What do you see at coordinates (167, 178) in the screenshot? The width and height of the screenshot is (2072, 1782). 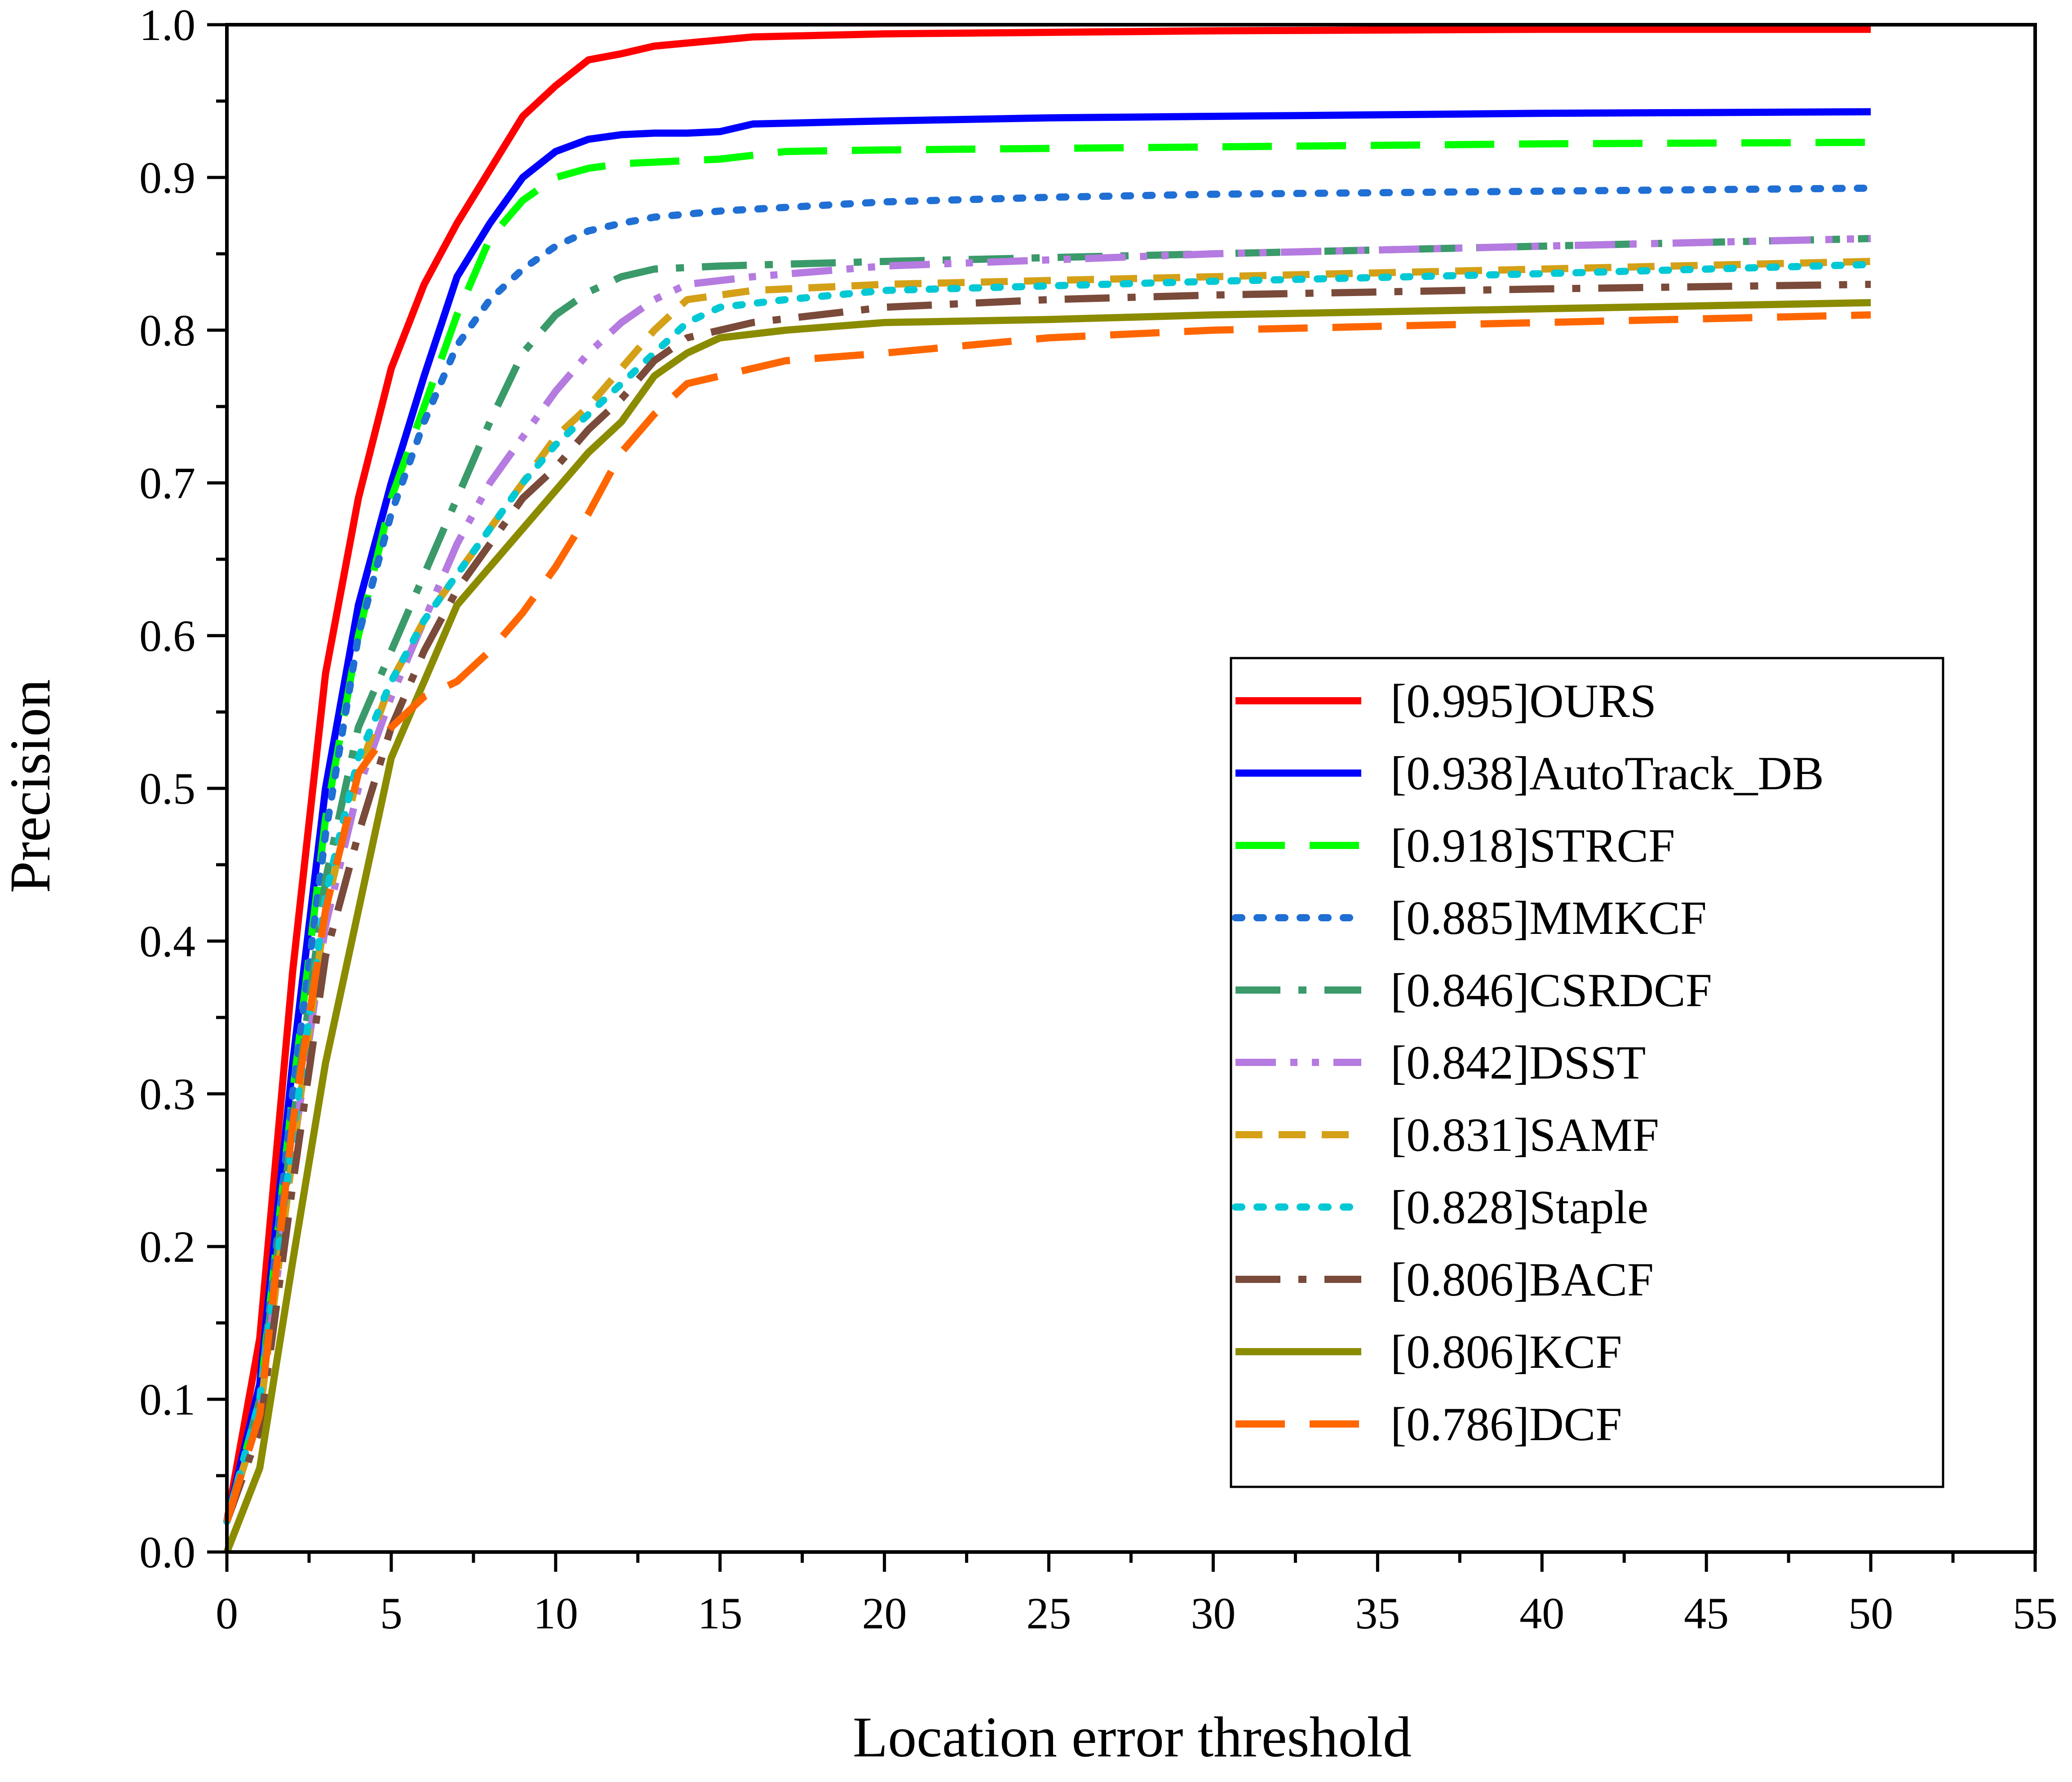 I see `y-tick-label: 0.9` at bounding box center [167, 178].